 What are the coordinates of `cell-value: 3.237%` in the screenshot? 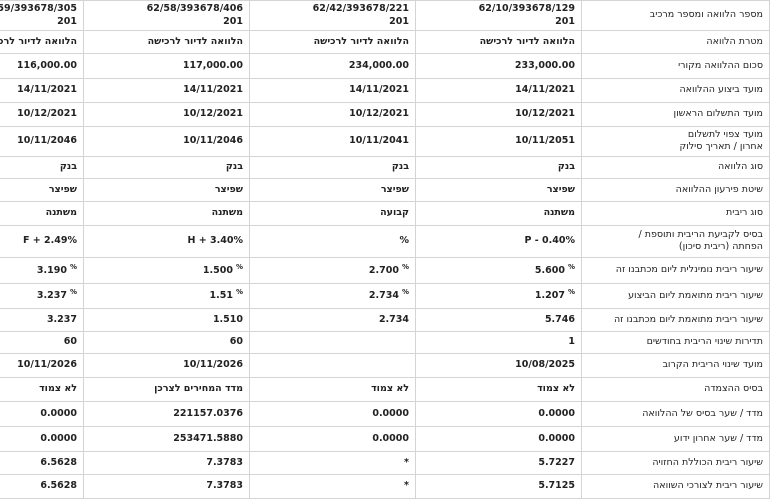 It's located at (42, 295).